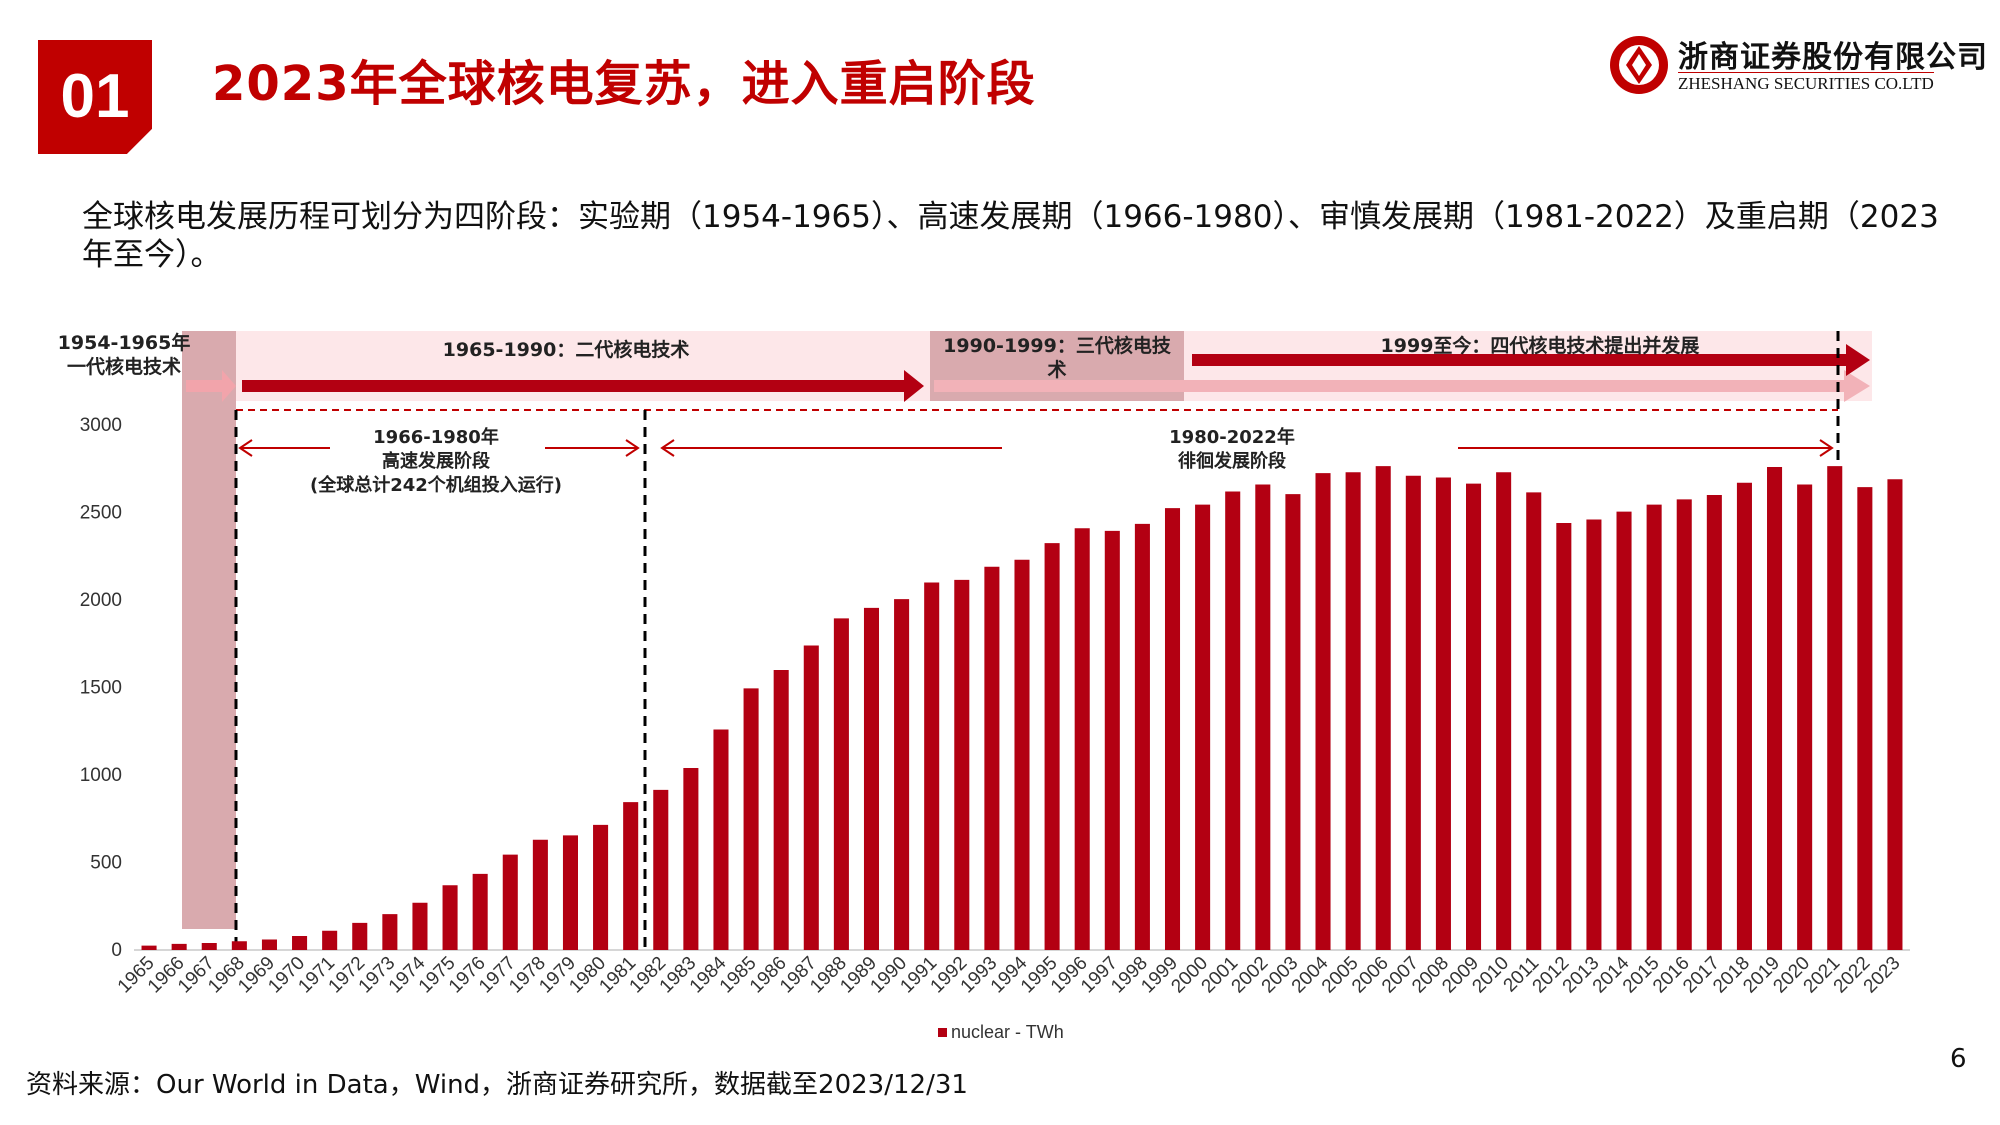 The width and height of the screenshot is (2000, 1125). What do you see at coordinates (1895, 714) in the screenshot?
I see `bar-2023` at bounding box center [1895, 714].